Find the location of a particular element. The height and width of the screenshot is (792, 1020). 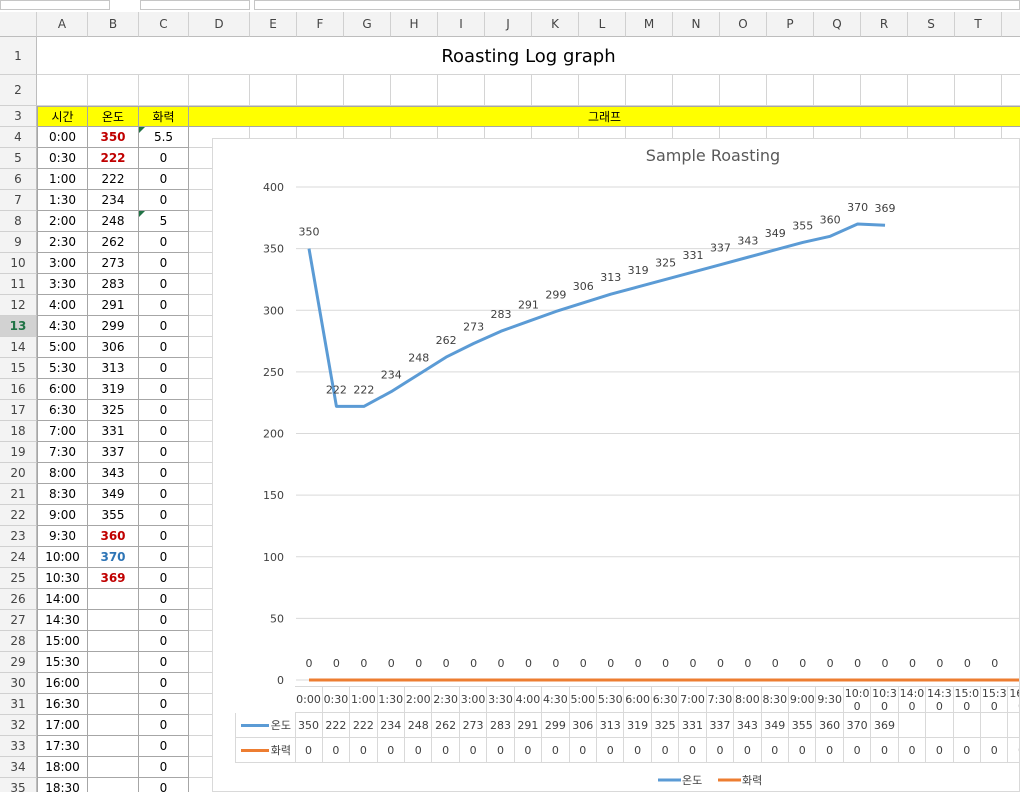

row-header: 15 is located at coordinates (18, 368).